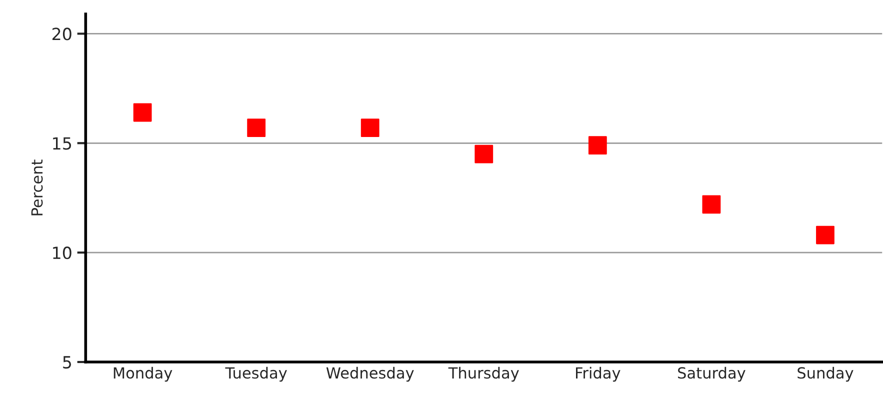  I want to click on x-tick-label: Friday, so click(598, 374).